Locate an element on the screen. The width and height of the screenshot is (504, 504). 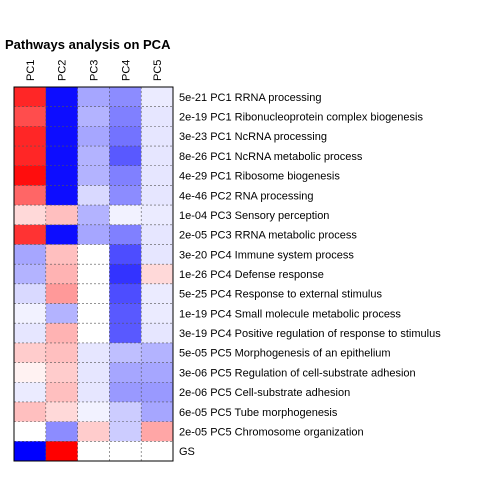
row-label: 3e-20 PC4 Immune system process is located at coordinates (266, 255).